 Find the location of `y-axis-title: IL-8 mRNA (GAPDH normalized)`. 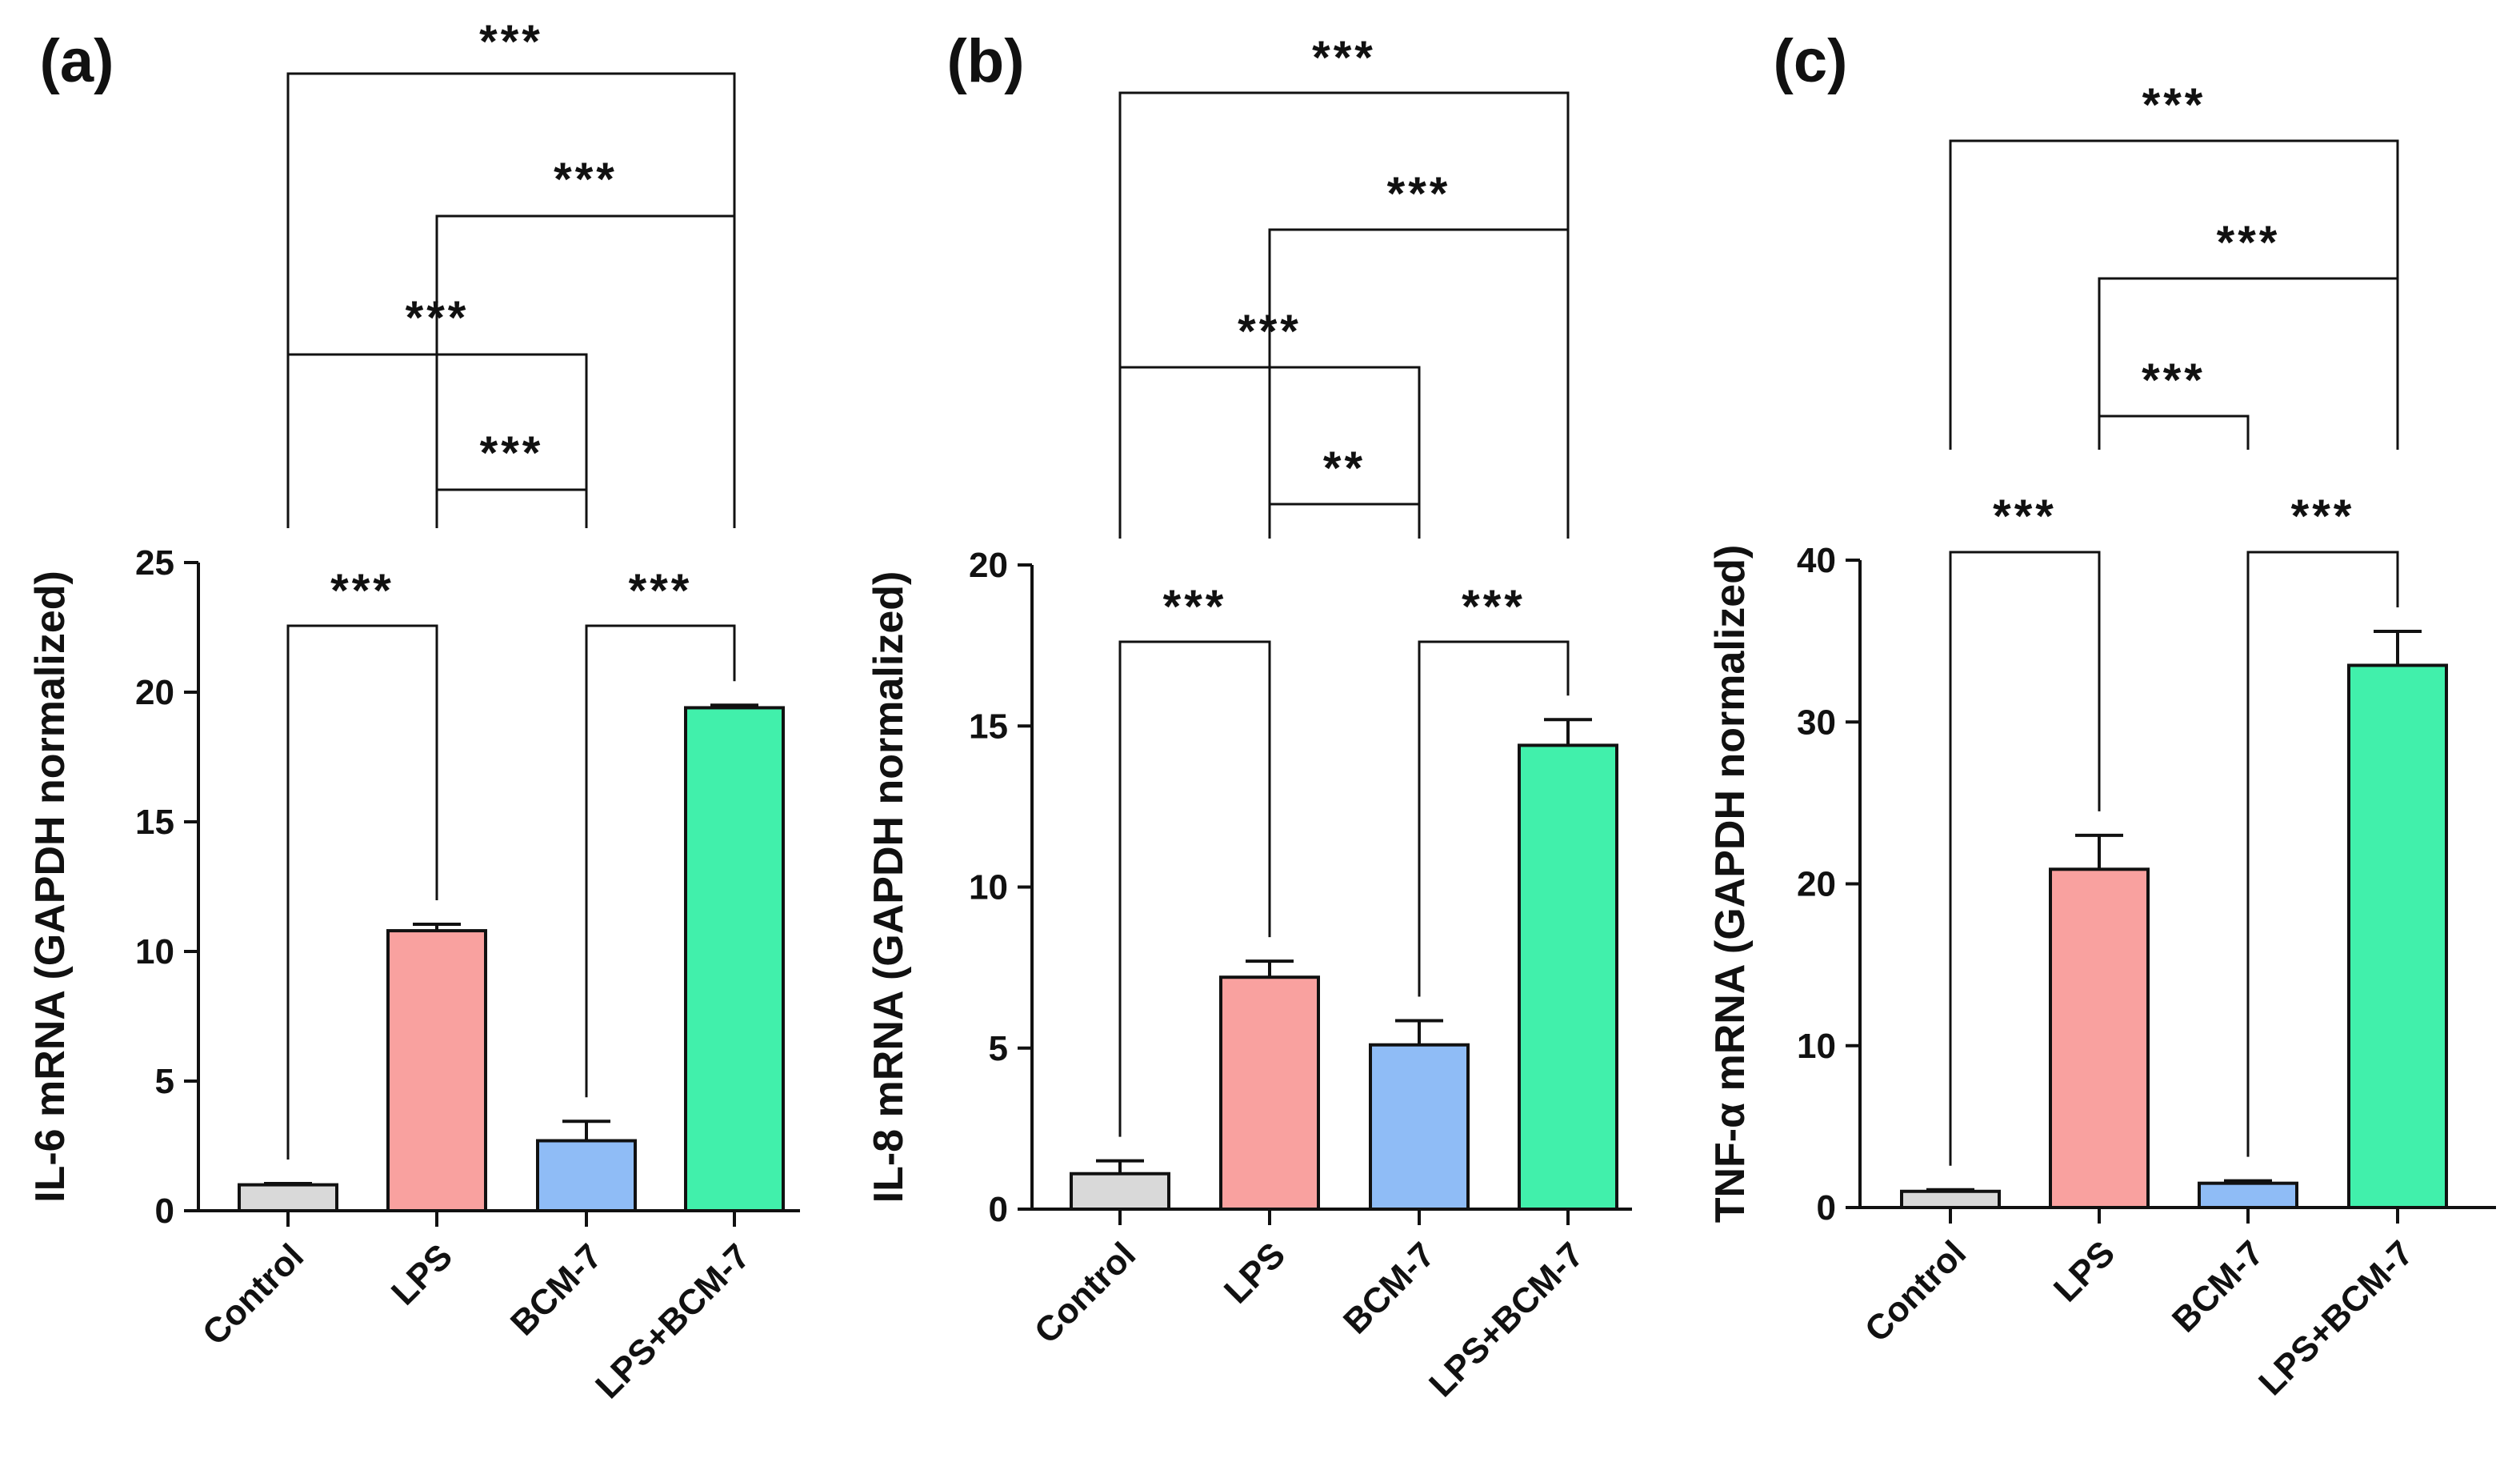

y-axis-title: IL-8 mRNA (GAPDH normalized) is located at coordinates (889, 887).